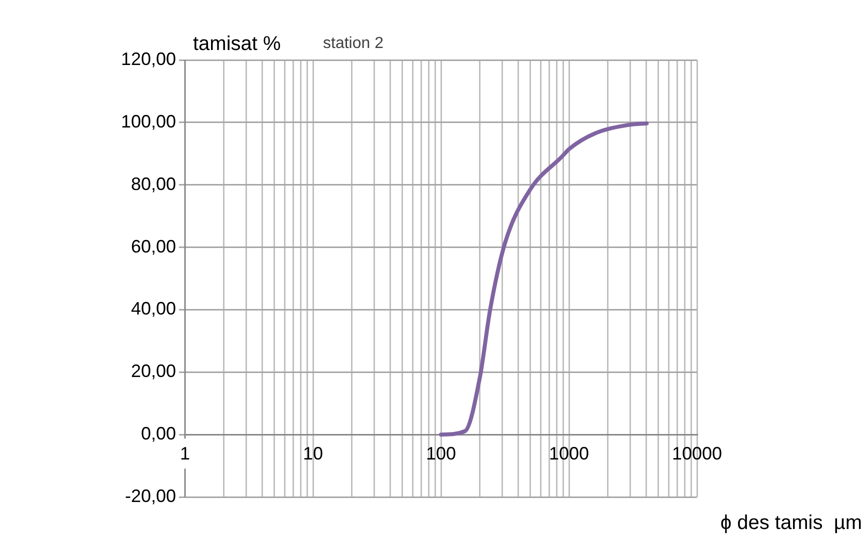 The width and height of the screenshot is (868, 542). Describe the element at coordinates (153, 184) in the screenshot. I see `y-tick-label: 80,00` at that location.